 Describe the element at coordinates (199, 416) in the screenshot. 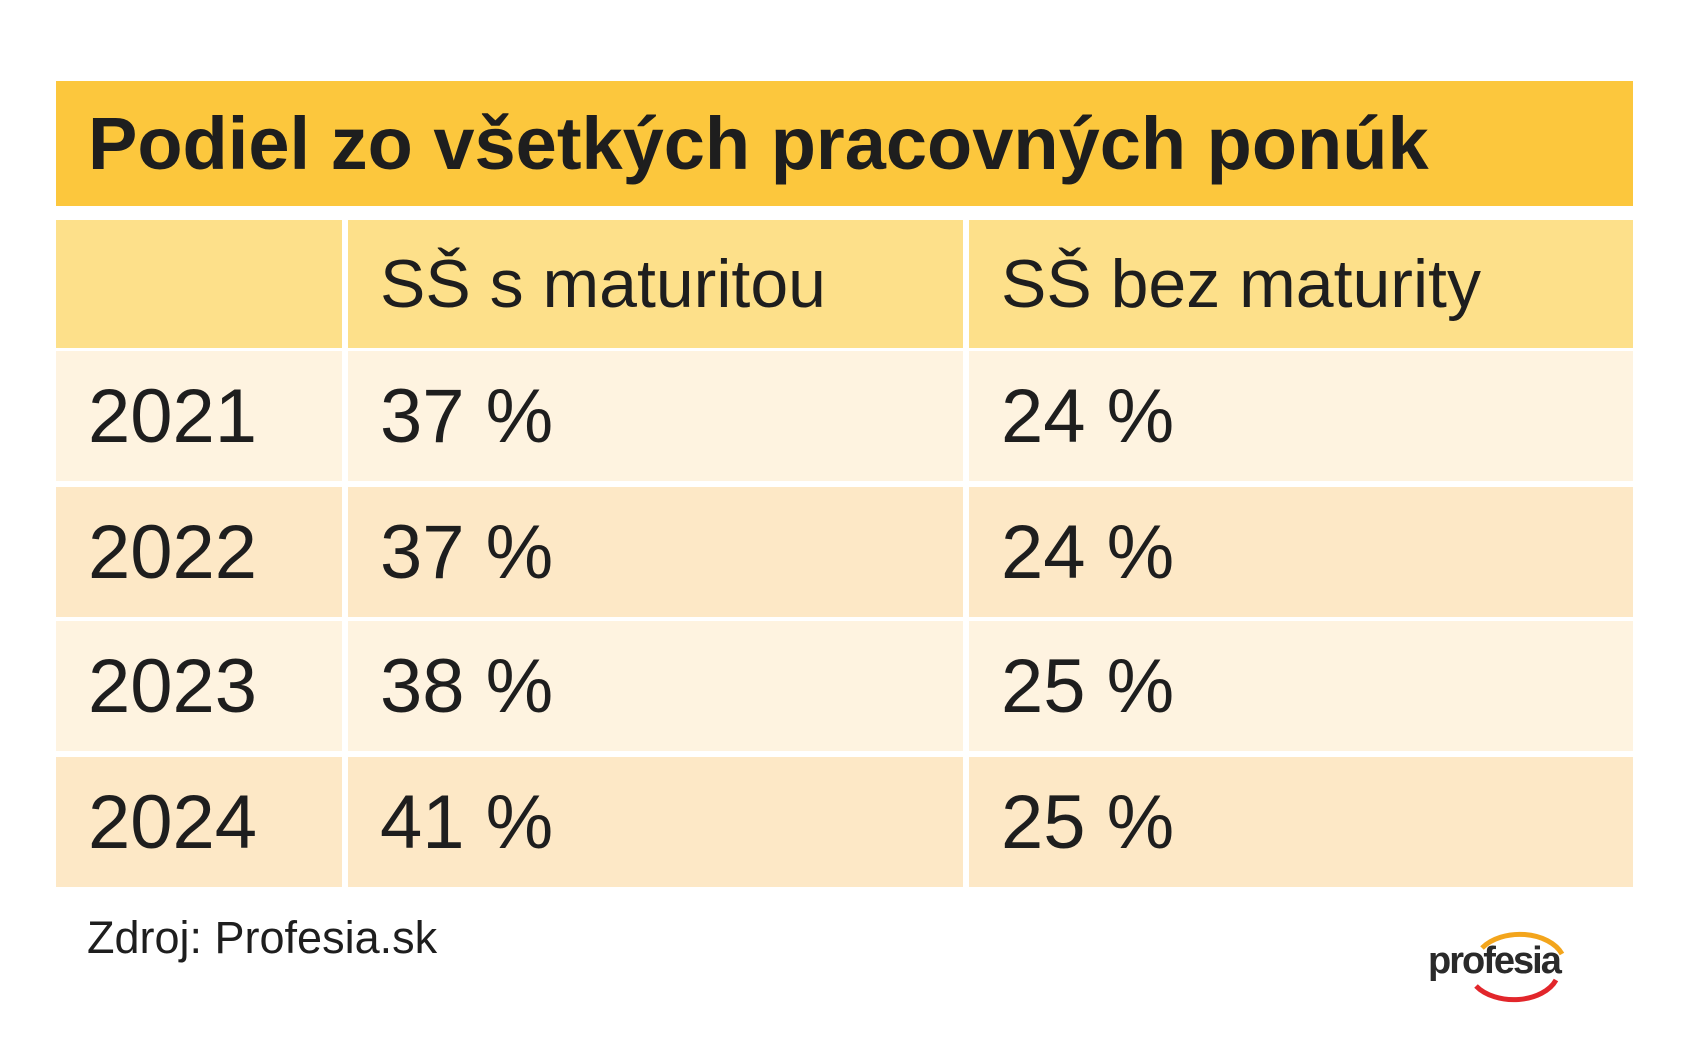

I see `row-label: 2021` at that location.